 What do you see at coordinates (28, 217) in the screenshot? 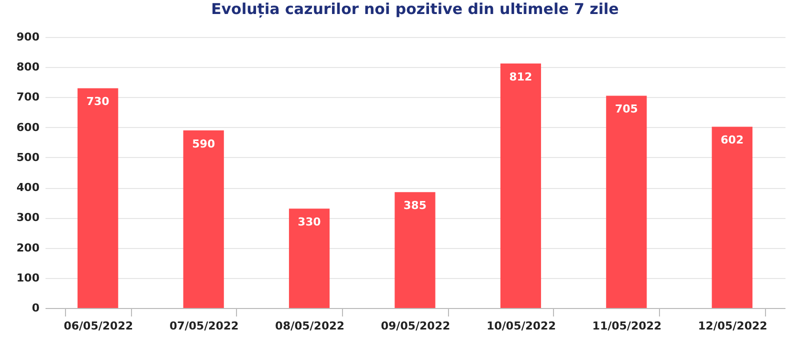
I see `y-tick-label: 300` at bounding box center [28, 217].